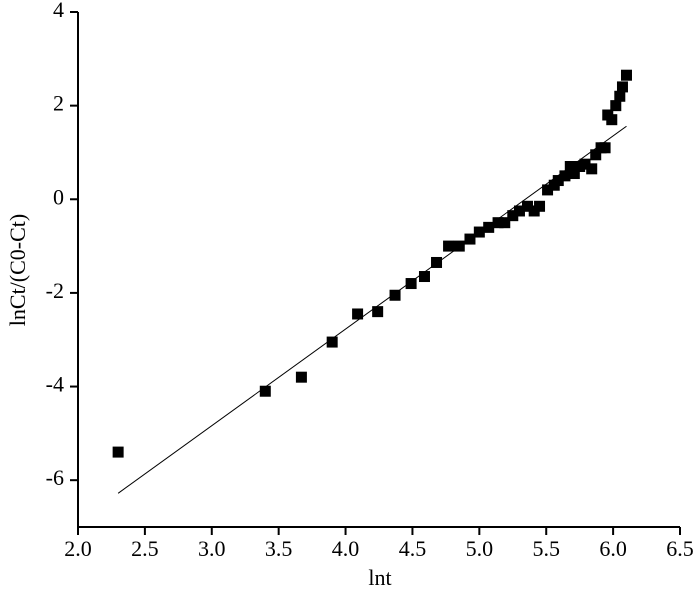 The image size is (700, 601). Describe the element at coordinates (279, 548) in the screenshot. I see `x-tick-label: 3.5` at that location.